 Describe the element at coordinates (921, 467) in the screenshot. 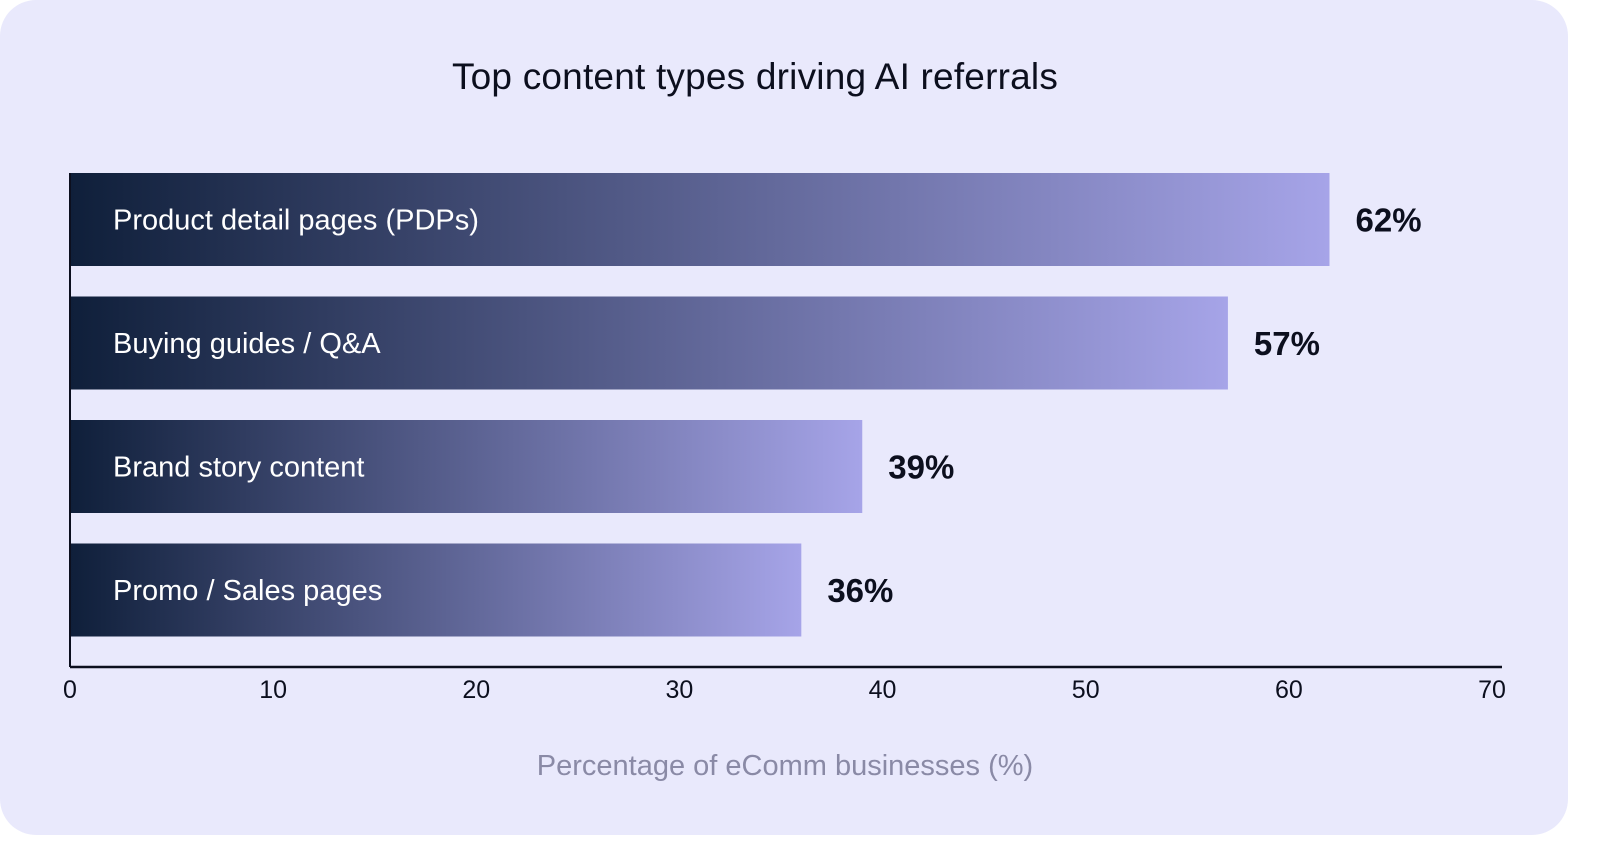

I see `bar-value-label: 39%` at that location.